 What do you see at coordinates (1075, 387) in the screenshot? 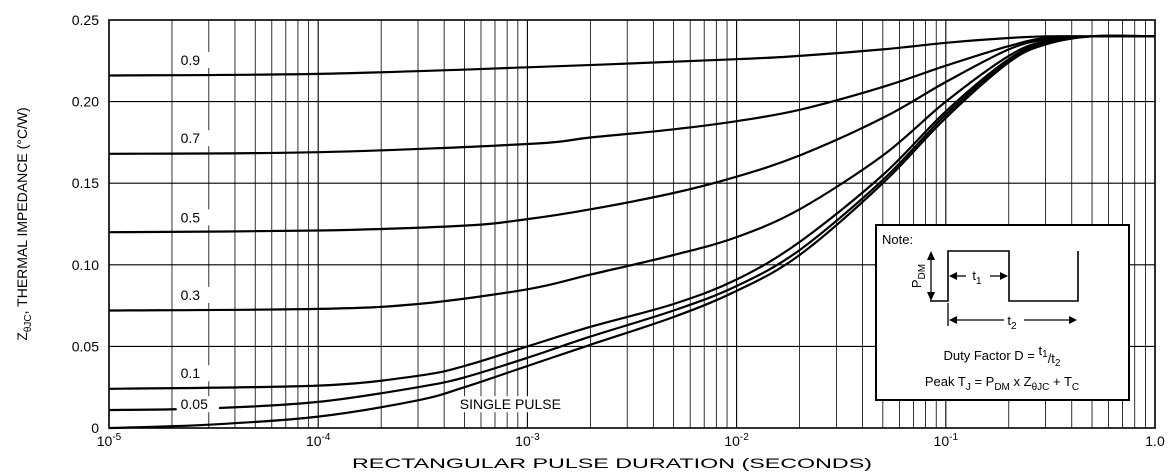
I see `peak-tj-7: C` at bounding box center [1075, 387].